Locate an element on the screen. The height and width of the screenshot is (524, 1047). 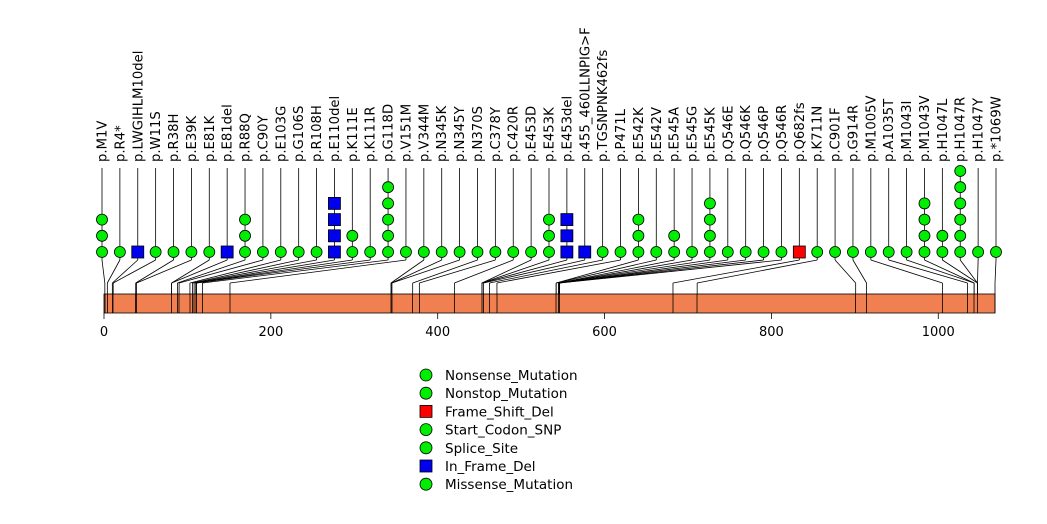
mutation-label: p.C420R is located at coordinates (514, 134).